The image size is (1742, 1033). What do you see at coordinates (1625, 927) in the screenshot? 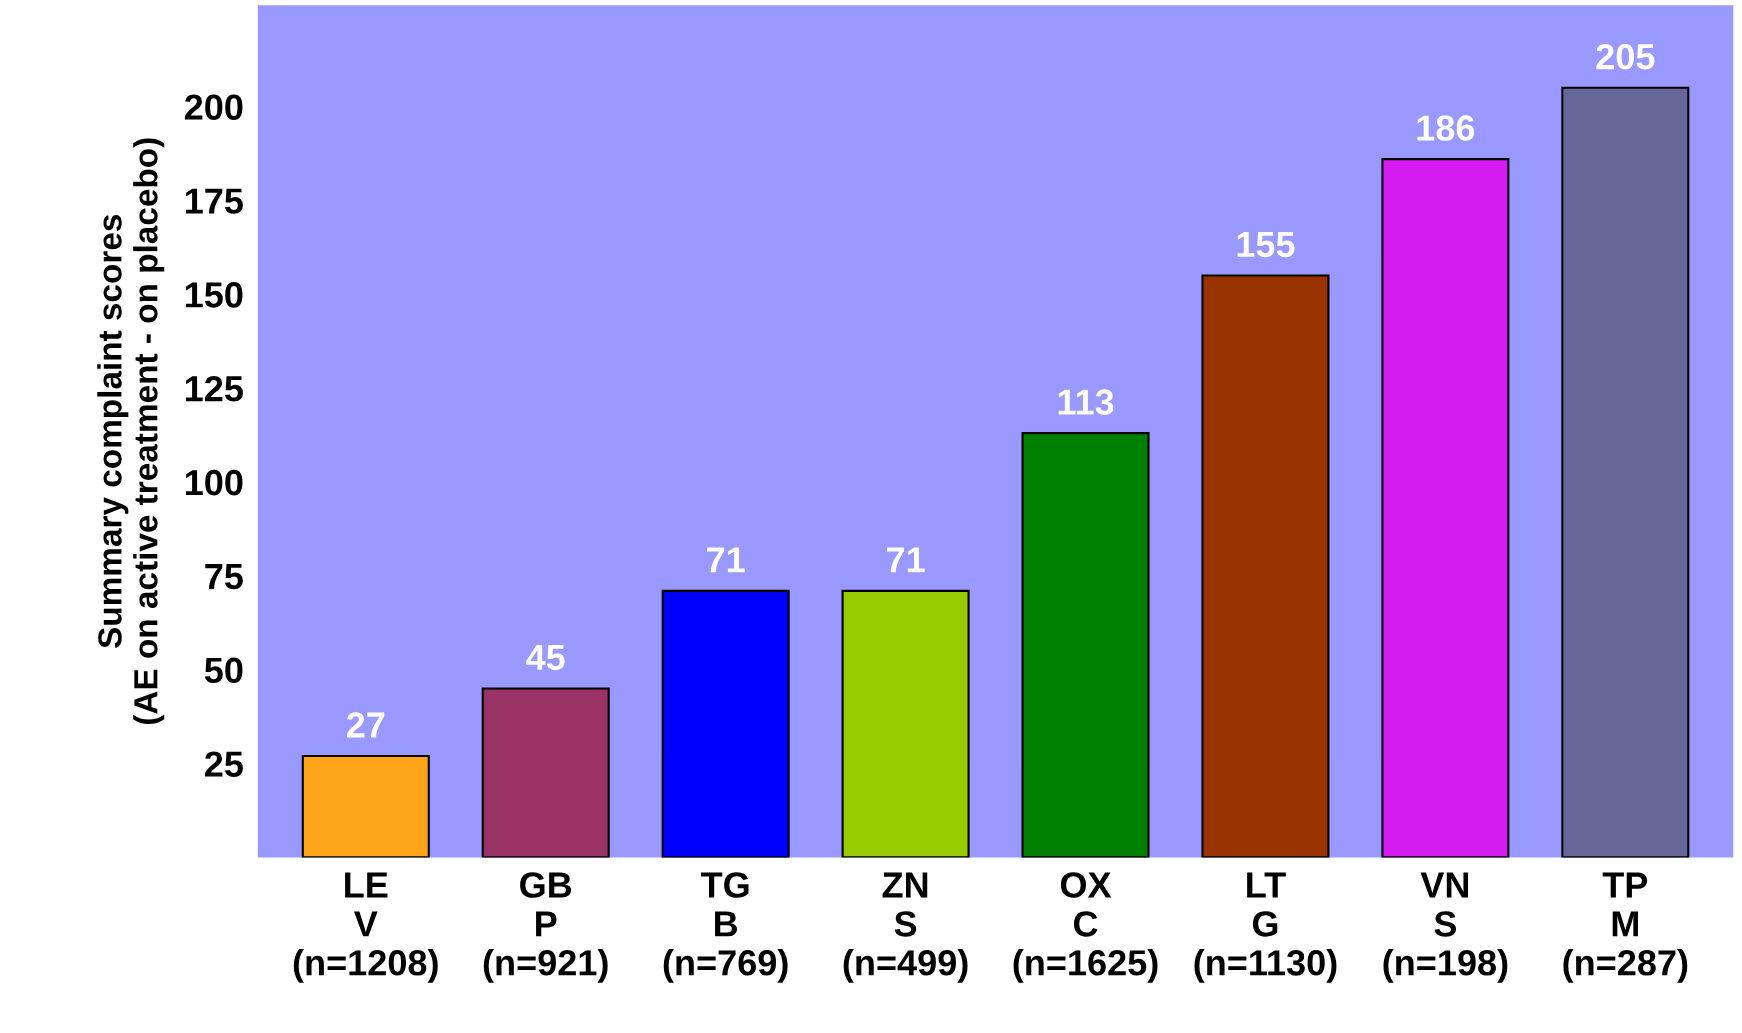
I see `x-tick-label: TP M (n=287)` at bounding box center [1625, 927].